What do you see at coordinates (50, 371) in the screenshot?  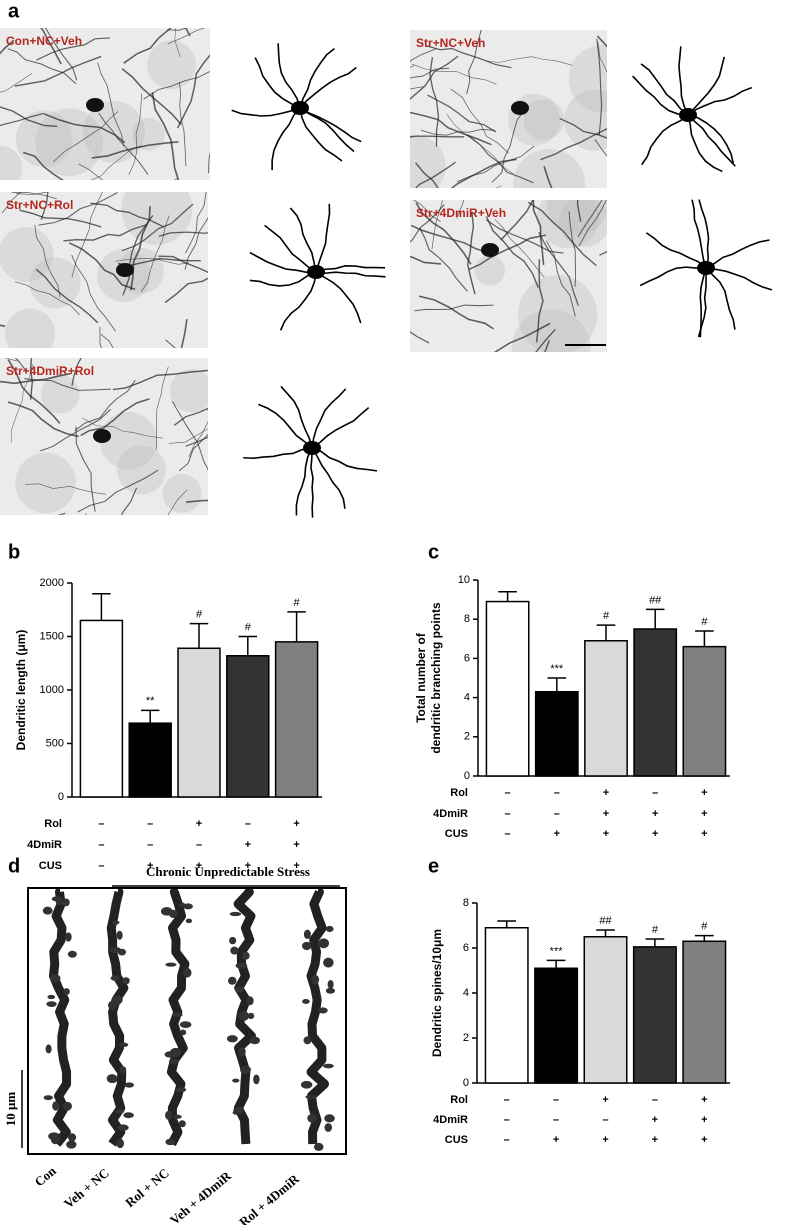 I see `micrograph-label: Str+4DmiR+Rol` at bounding box center [50, 371].